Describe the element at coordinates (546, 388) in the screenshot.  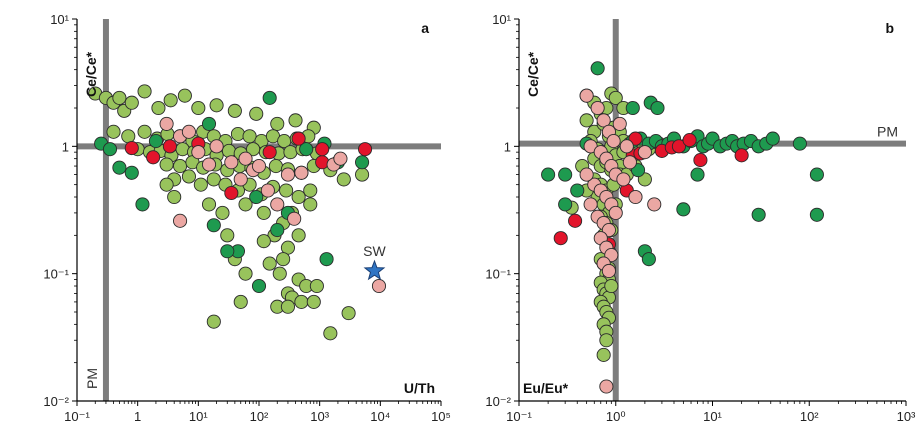
I see `panel-b-x-axis-label: Eu/Eu*` at that location.